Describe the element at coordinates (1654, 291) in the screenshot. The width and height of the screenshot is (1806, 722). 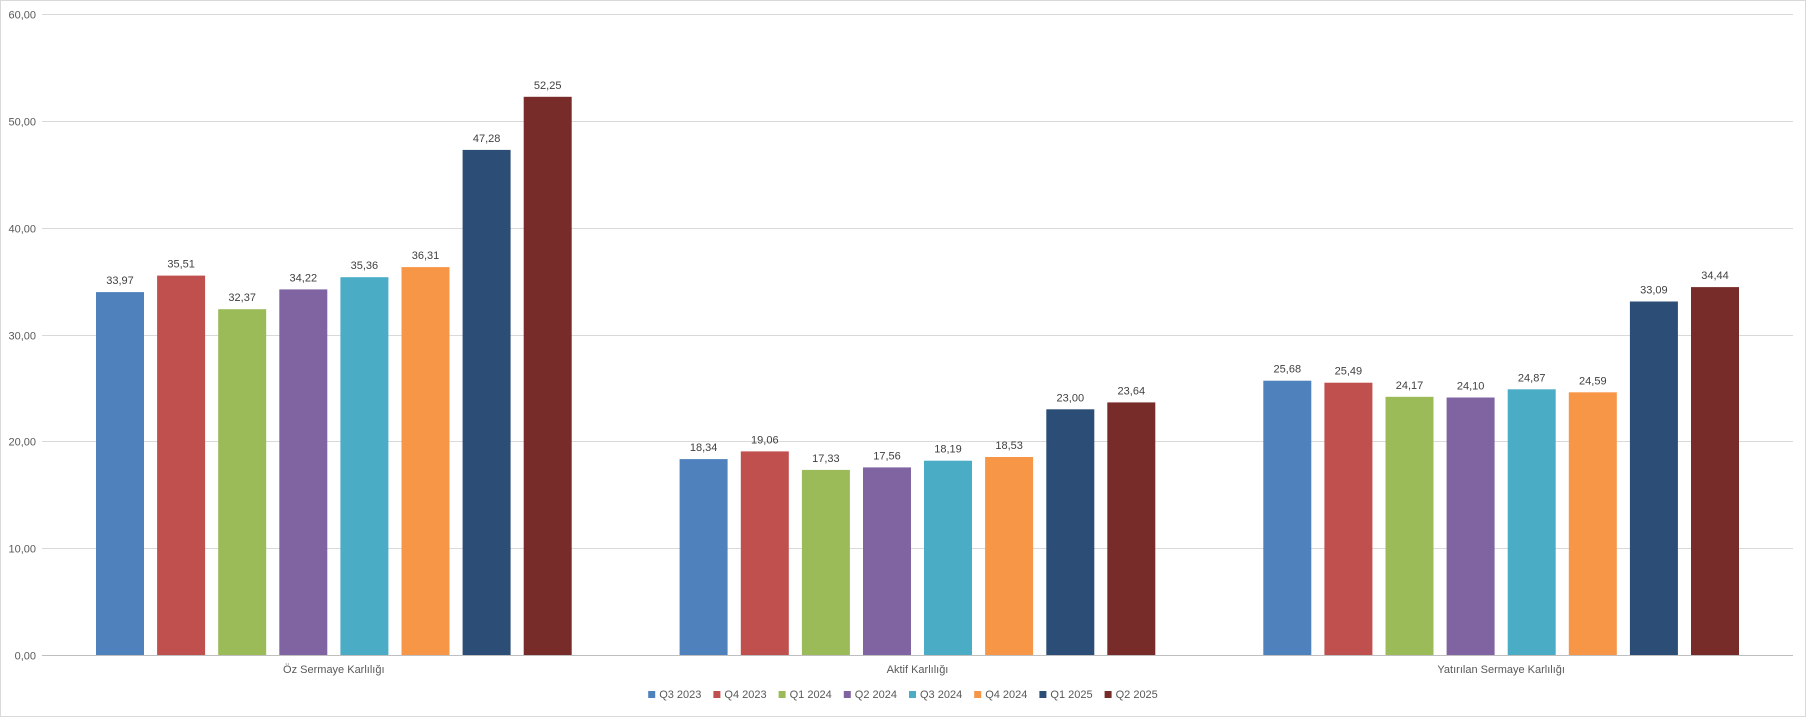
I see `data-label: 33,09` at that location.